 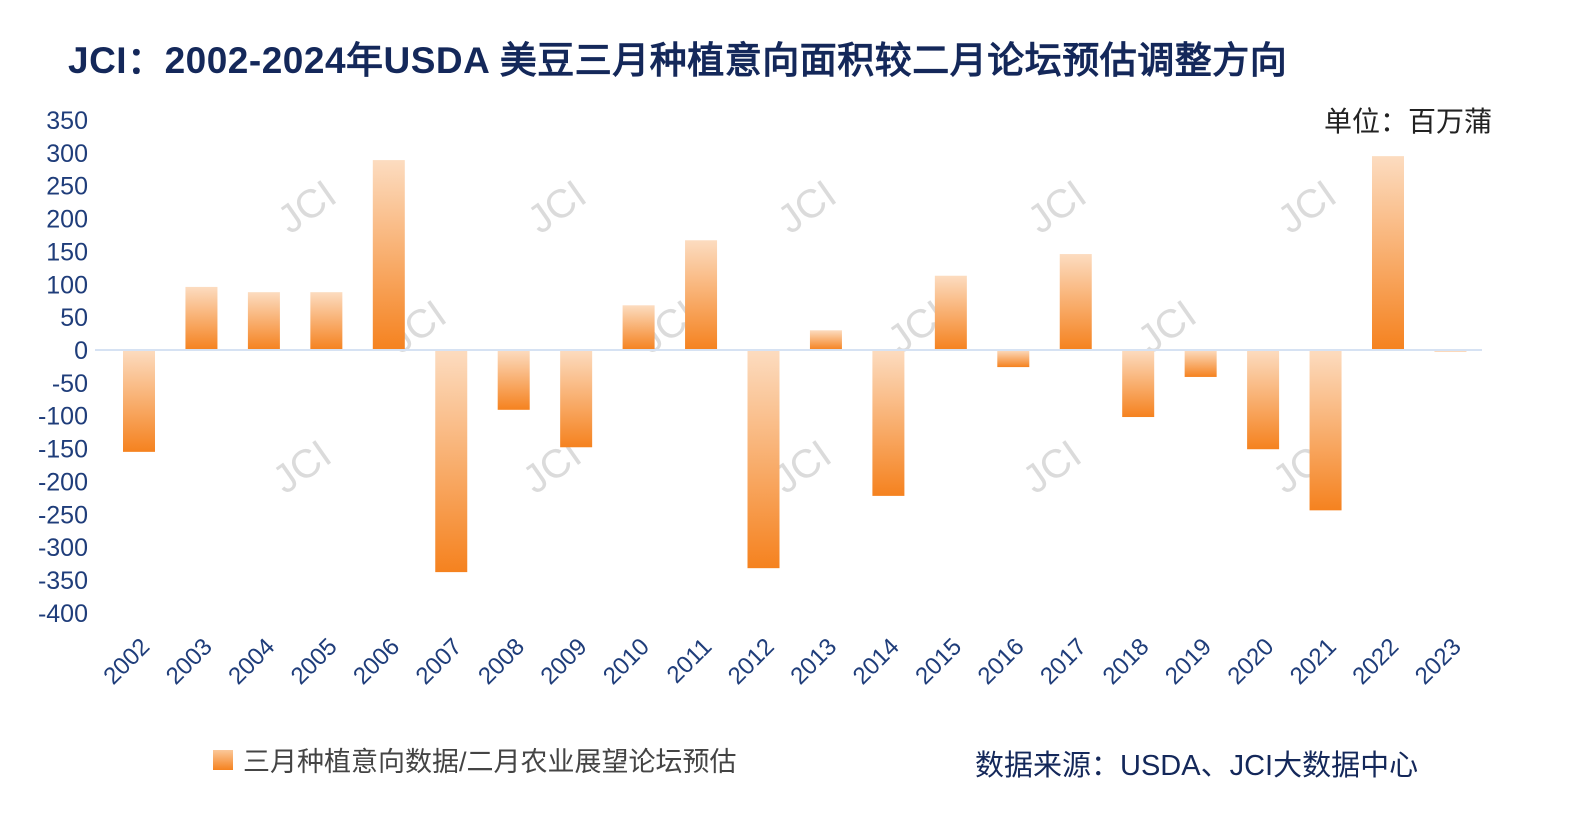 What do you see at coordinates (63, 515) in the screenshot?
I see `y-tick-label: -250` at bounding box center [63, 515].